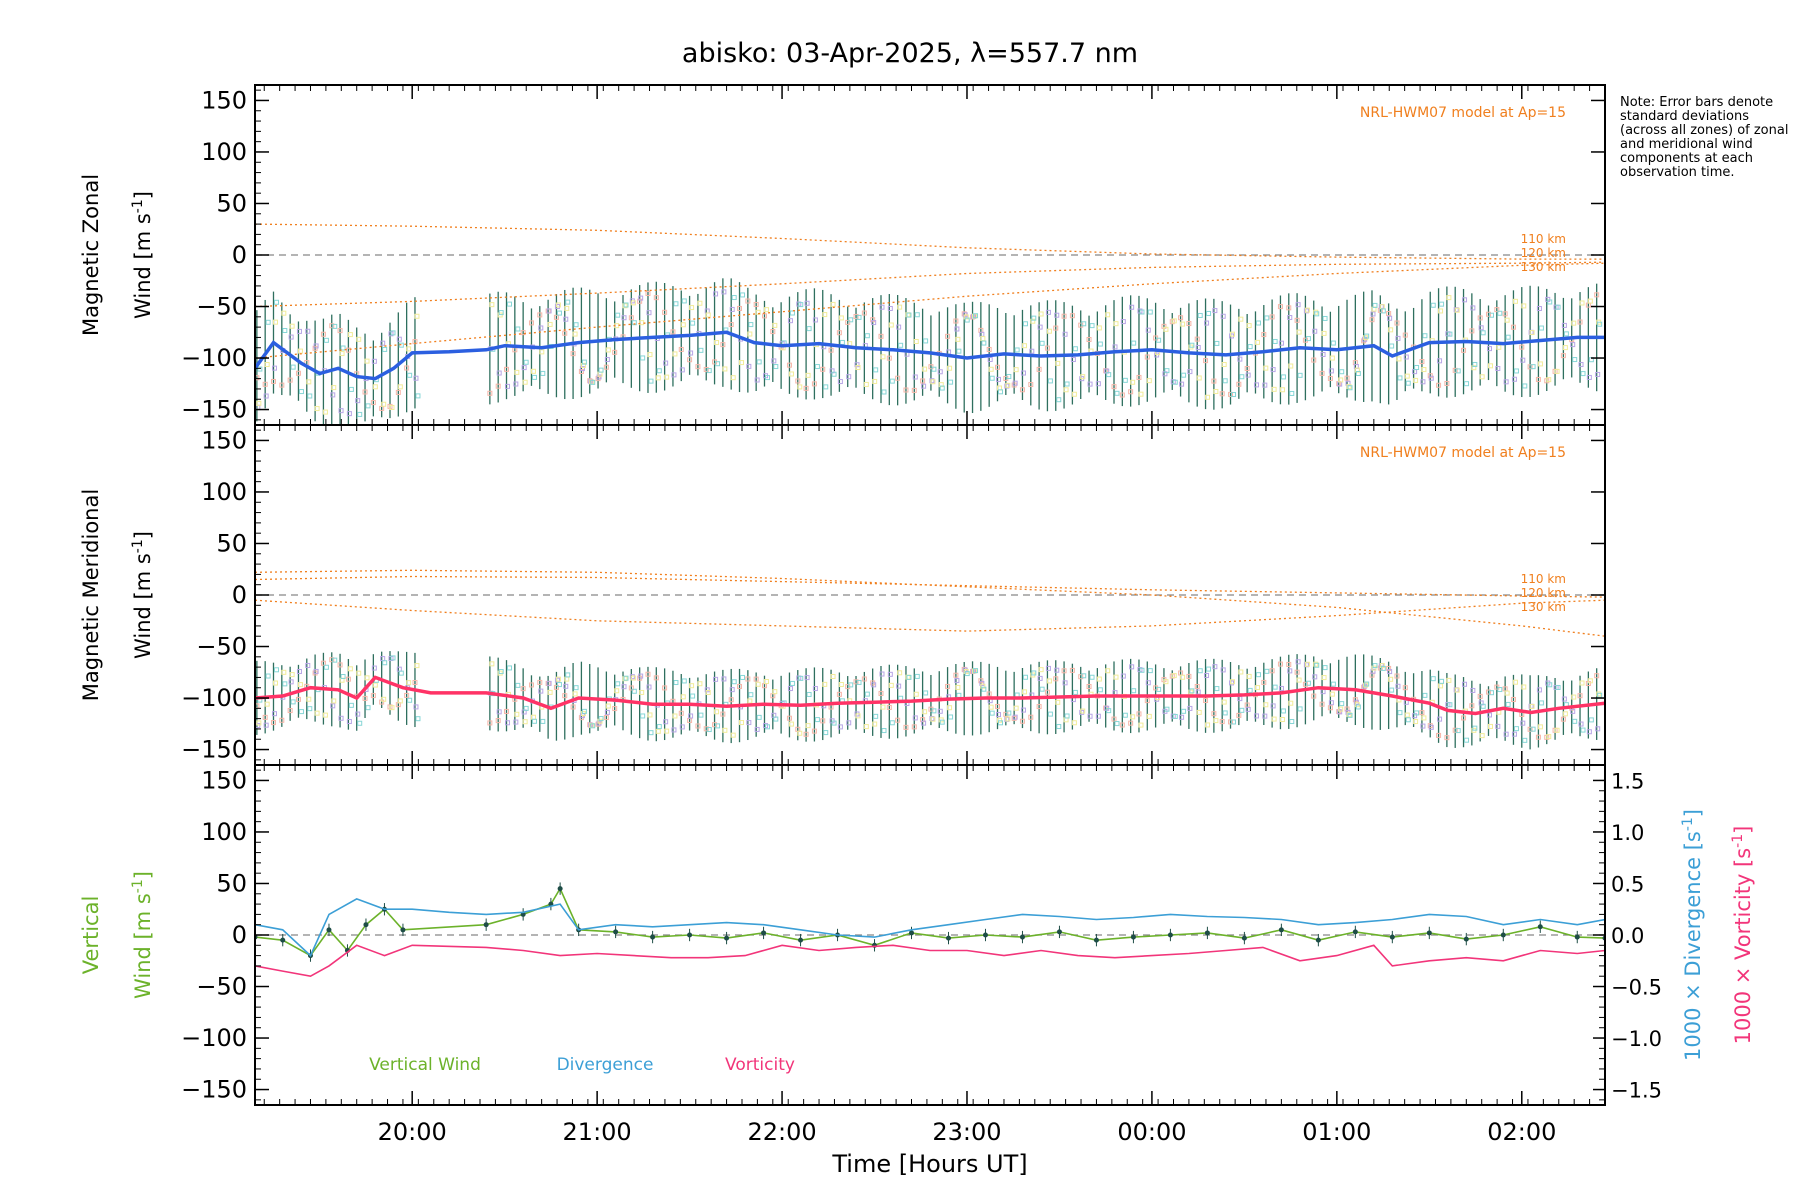 This screenshot has height=1200, width=1800. What do you see at coordinates (930, 659) in the screenshot?
I see `panel-plot-area` at bounding box center [930, 659].